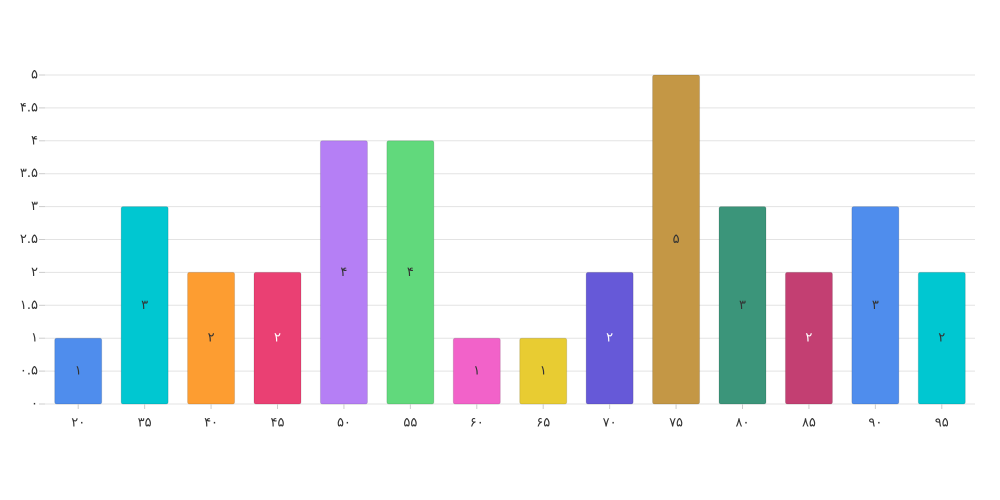  Describe the element at coordinates (344, 423) in the screenshot. I see `x-tick-label: ۵۰` at that location.